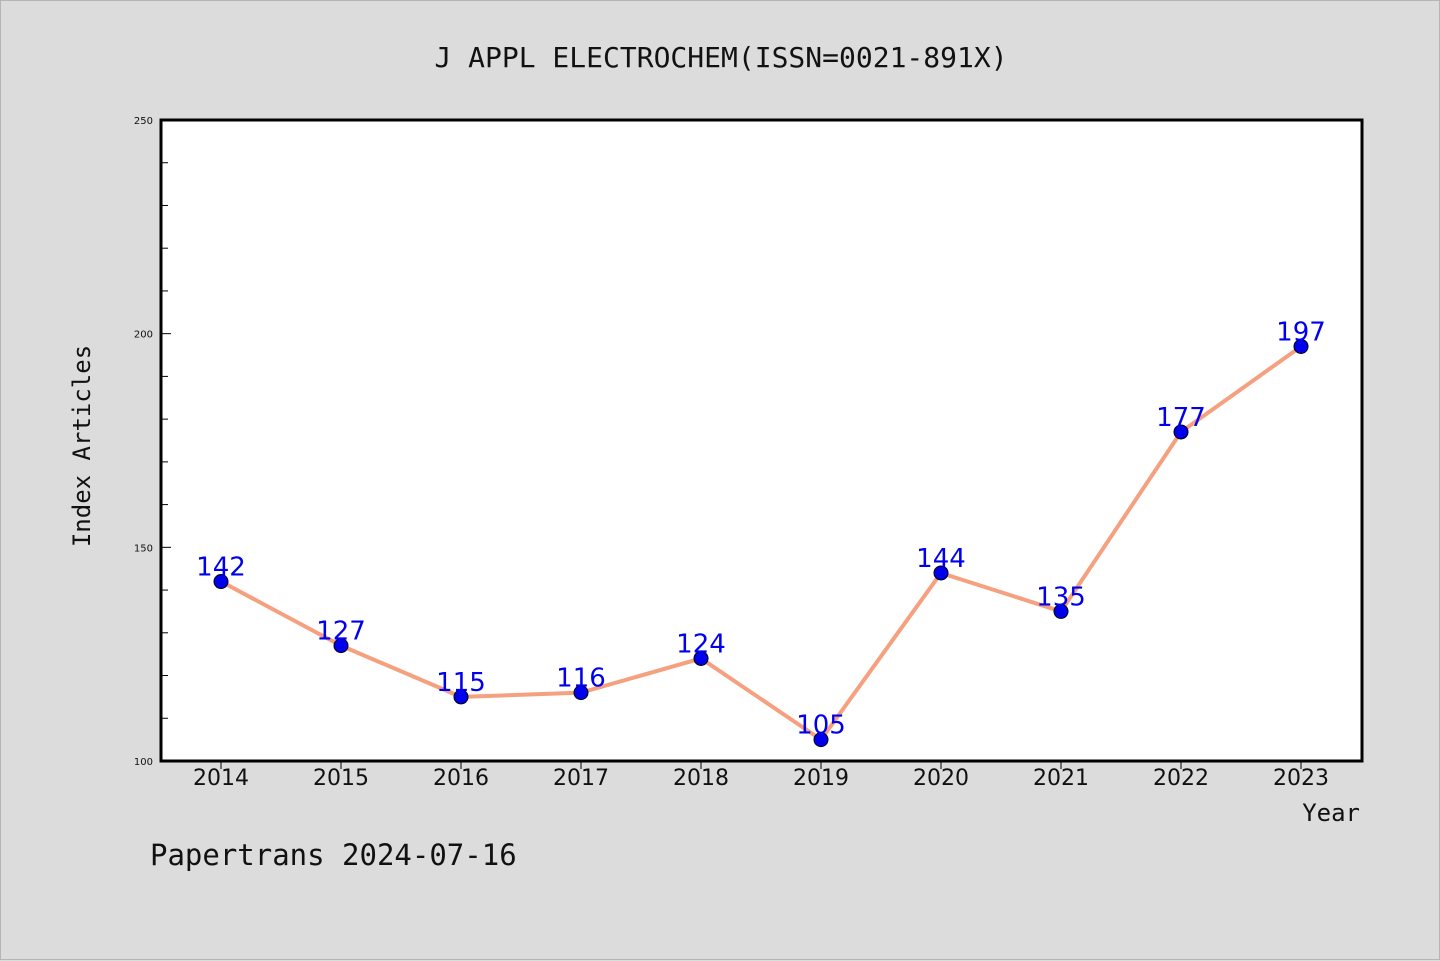 The height and width of the screenshot is (961, 1440). Describe the element at coordinates (143, 762) in the screenshot. I see `y-tick-label: 100` at that location.